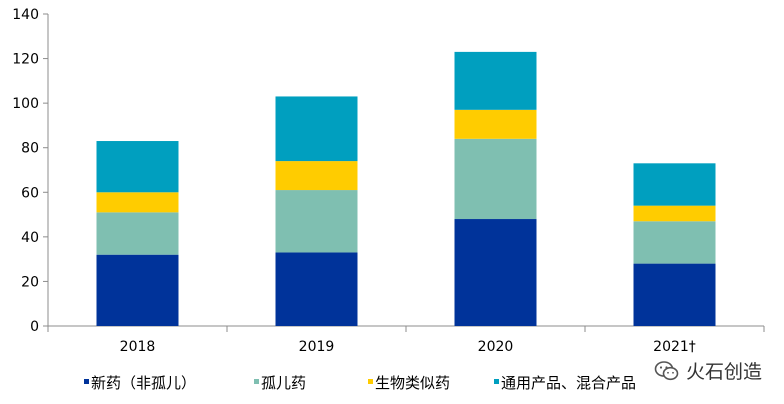 The height and width of the screenshot is (404, 784). Describe the element at coordinates (30, 149) in the screenshot. I see `y-tick-label: 80` at that location.